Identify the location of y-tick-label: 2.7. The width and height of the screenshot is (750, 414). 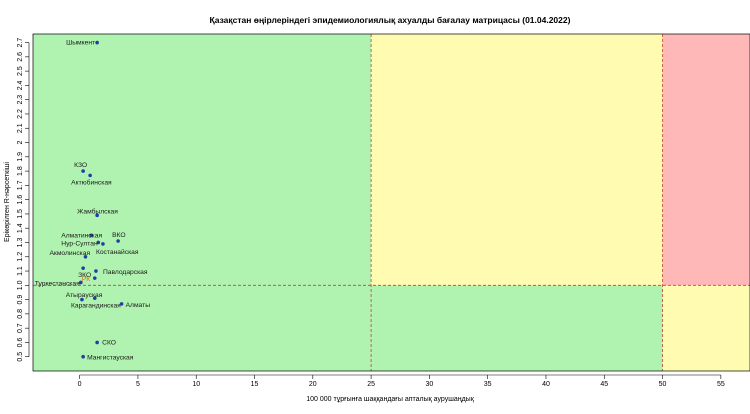
(20, 43).